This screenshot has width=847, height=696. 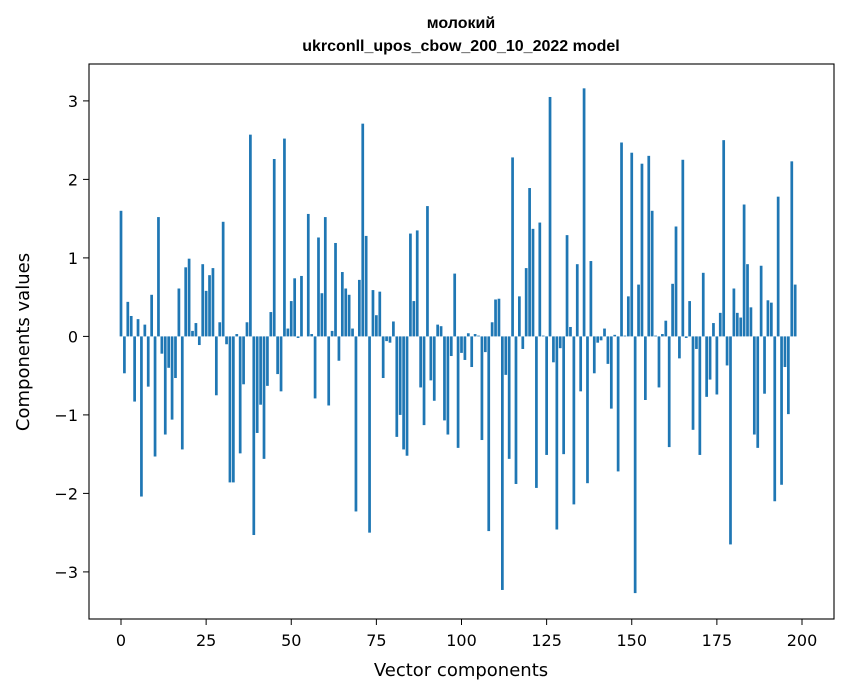 I want to click on x-axis: 0 25 50 75 100 125 150 175 200, so click(x=466, y=634).